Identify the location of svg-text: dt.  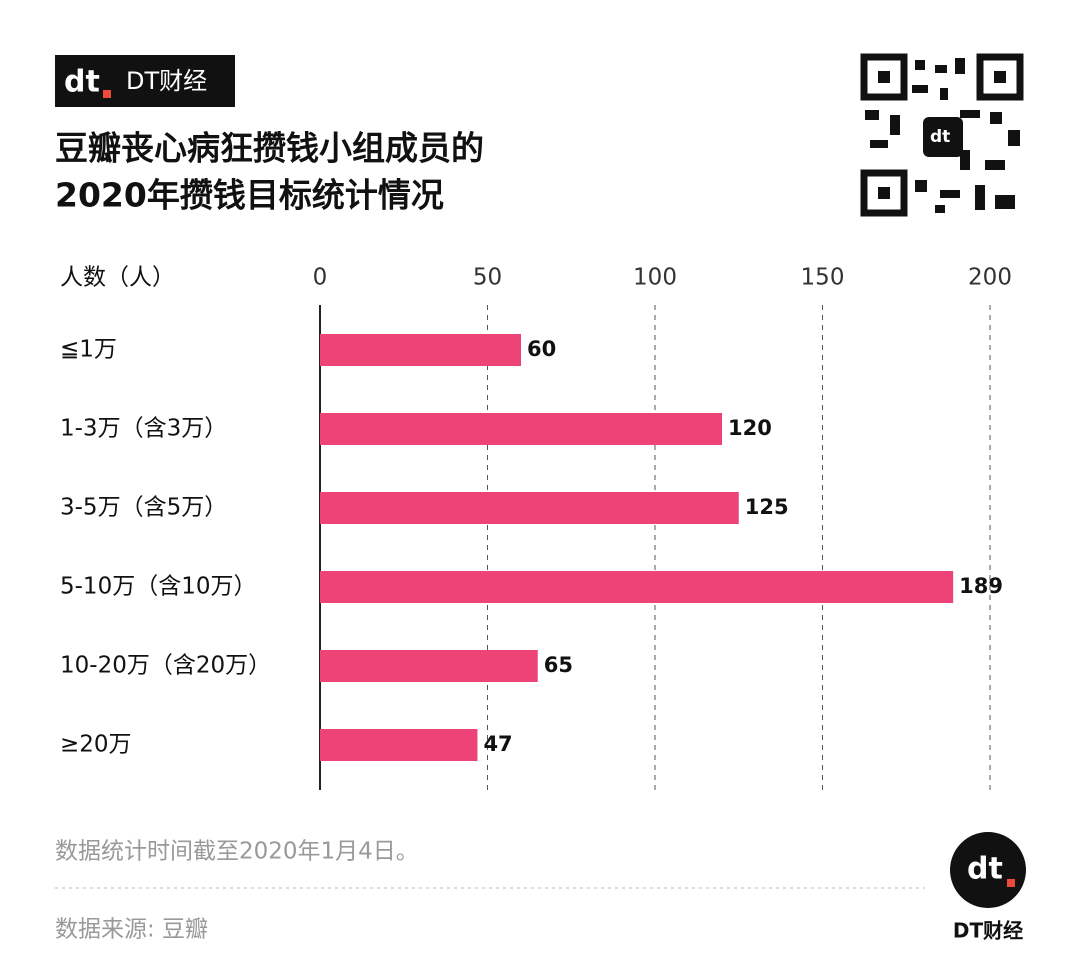
(940, 137).